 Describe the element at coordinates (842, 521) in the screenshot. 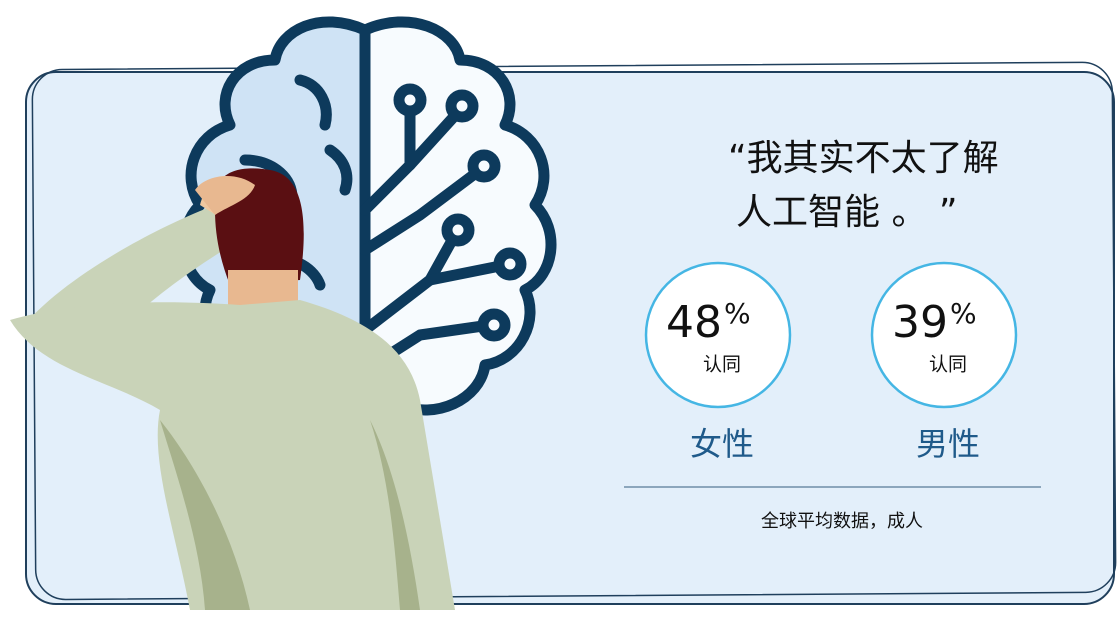

I see `footnote: 全球平均数据，成人` at that location.